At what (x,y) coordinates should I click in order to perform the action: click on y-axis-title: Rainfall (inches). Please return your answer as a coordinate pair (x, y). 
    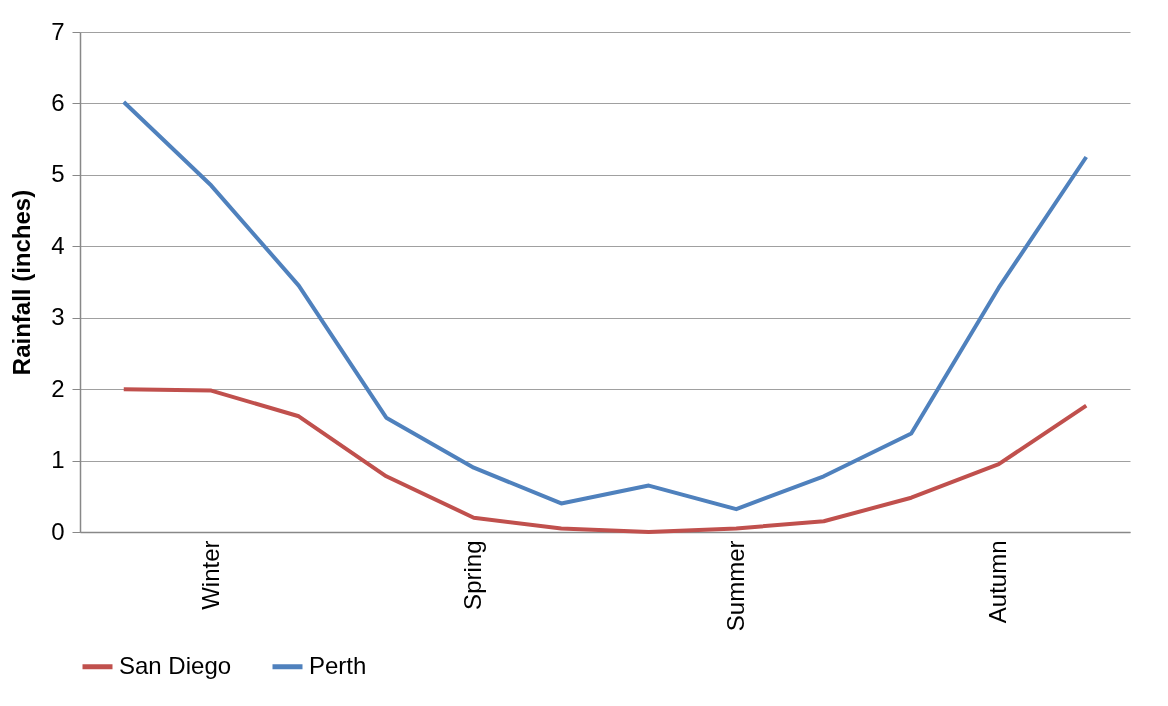
    Looking at the image, I should click on (22, 282).